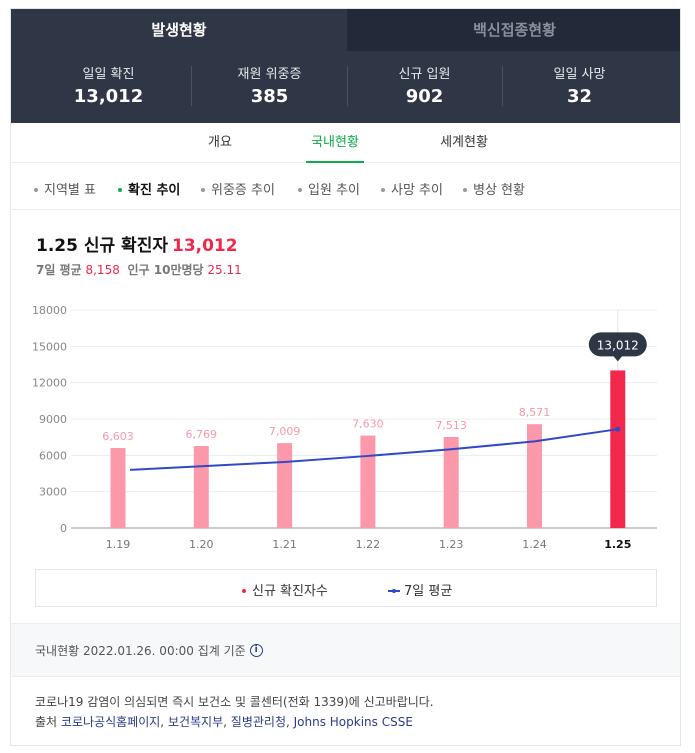 Image resolution: width=695 pixels, height=753 pixels. I want to click on avg-label: 7일 평균, so click(59, 270).